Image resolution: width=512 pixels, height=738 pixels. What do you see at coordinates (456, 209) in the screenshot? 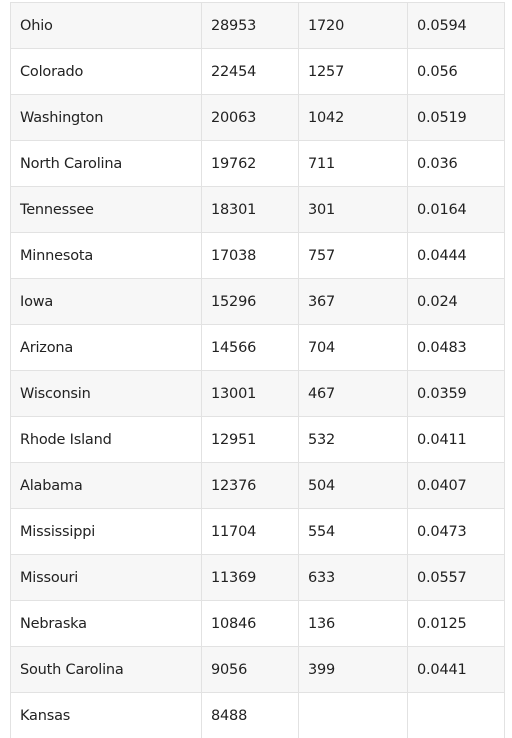
I see `rate-cell: 0.0164` at bounding box center [456, 209].